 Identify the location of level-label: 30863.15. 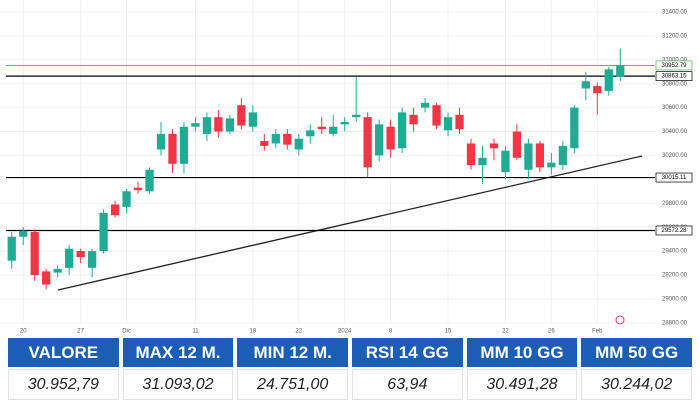
(674, 77).